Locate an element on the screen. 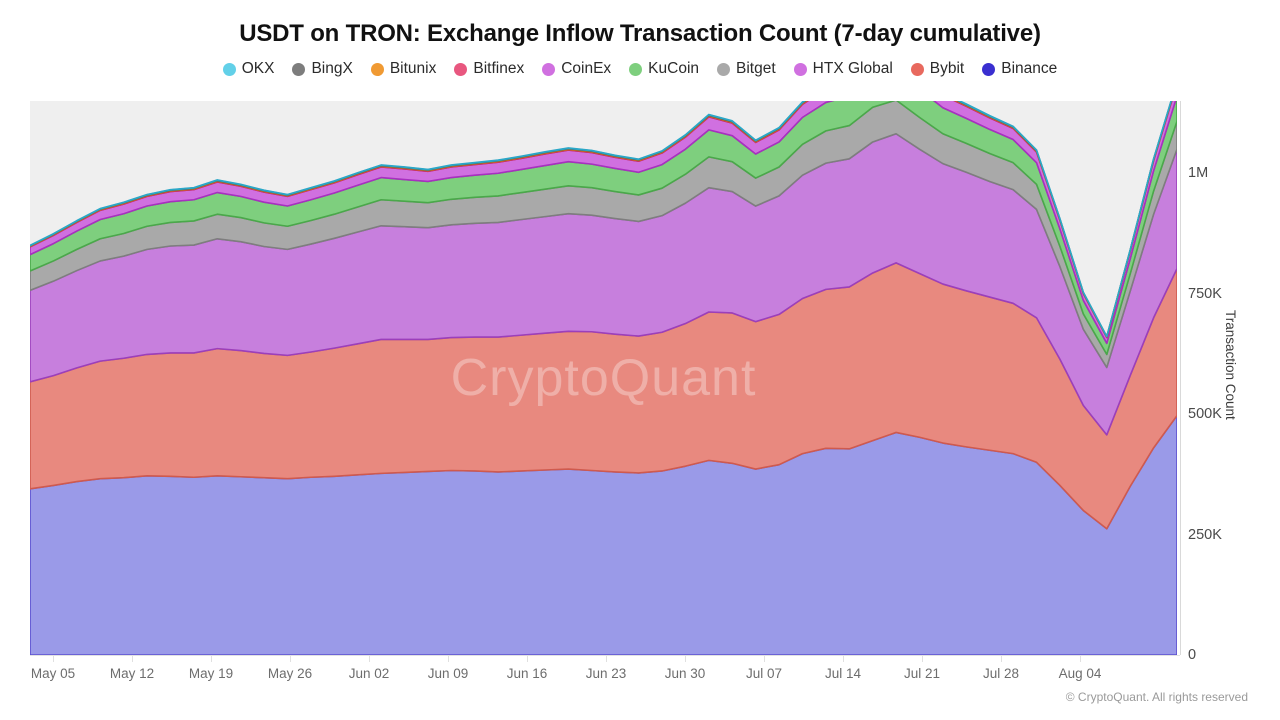 The image size is (1280, 720). legend-item-bitunix: Bitunix is located at coordinates (403, 69).